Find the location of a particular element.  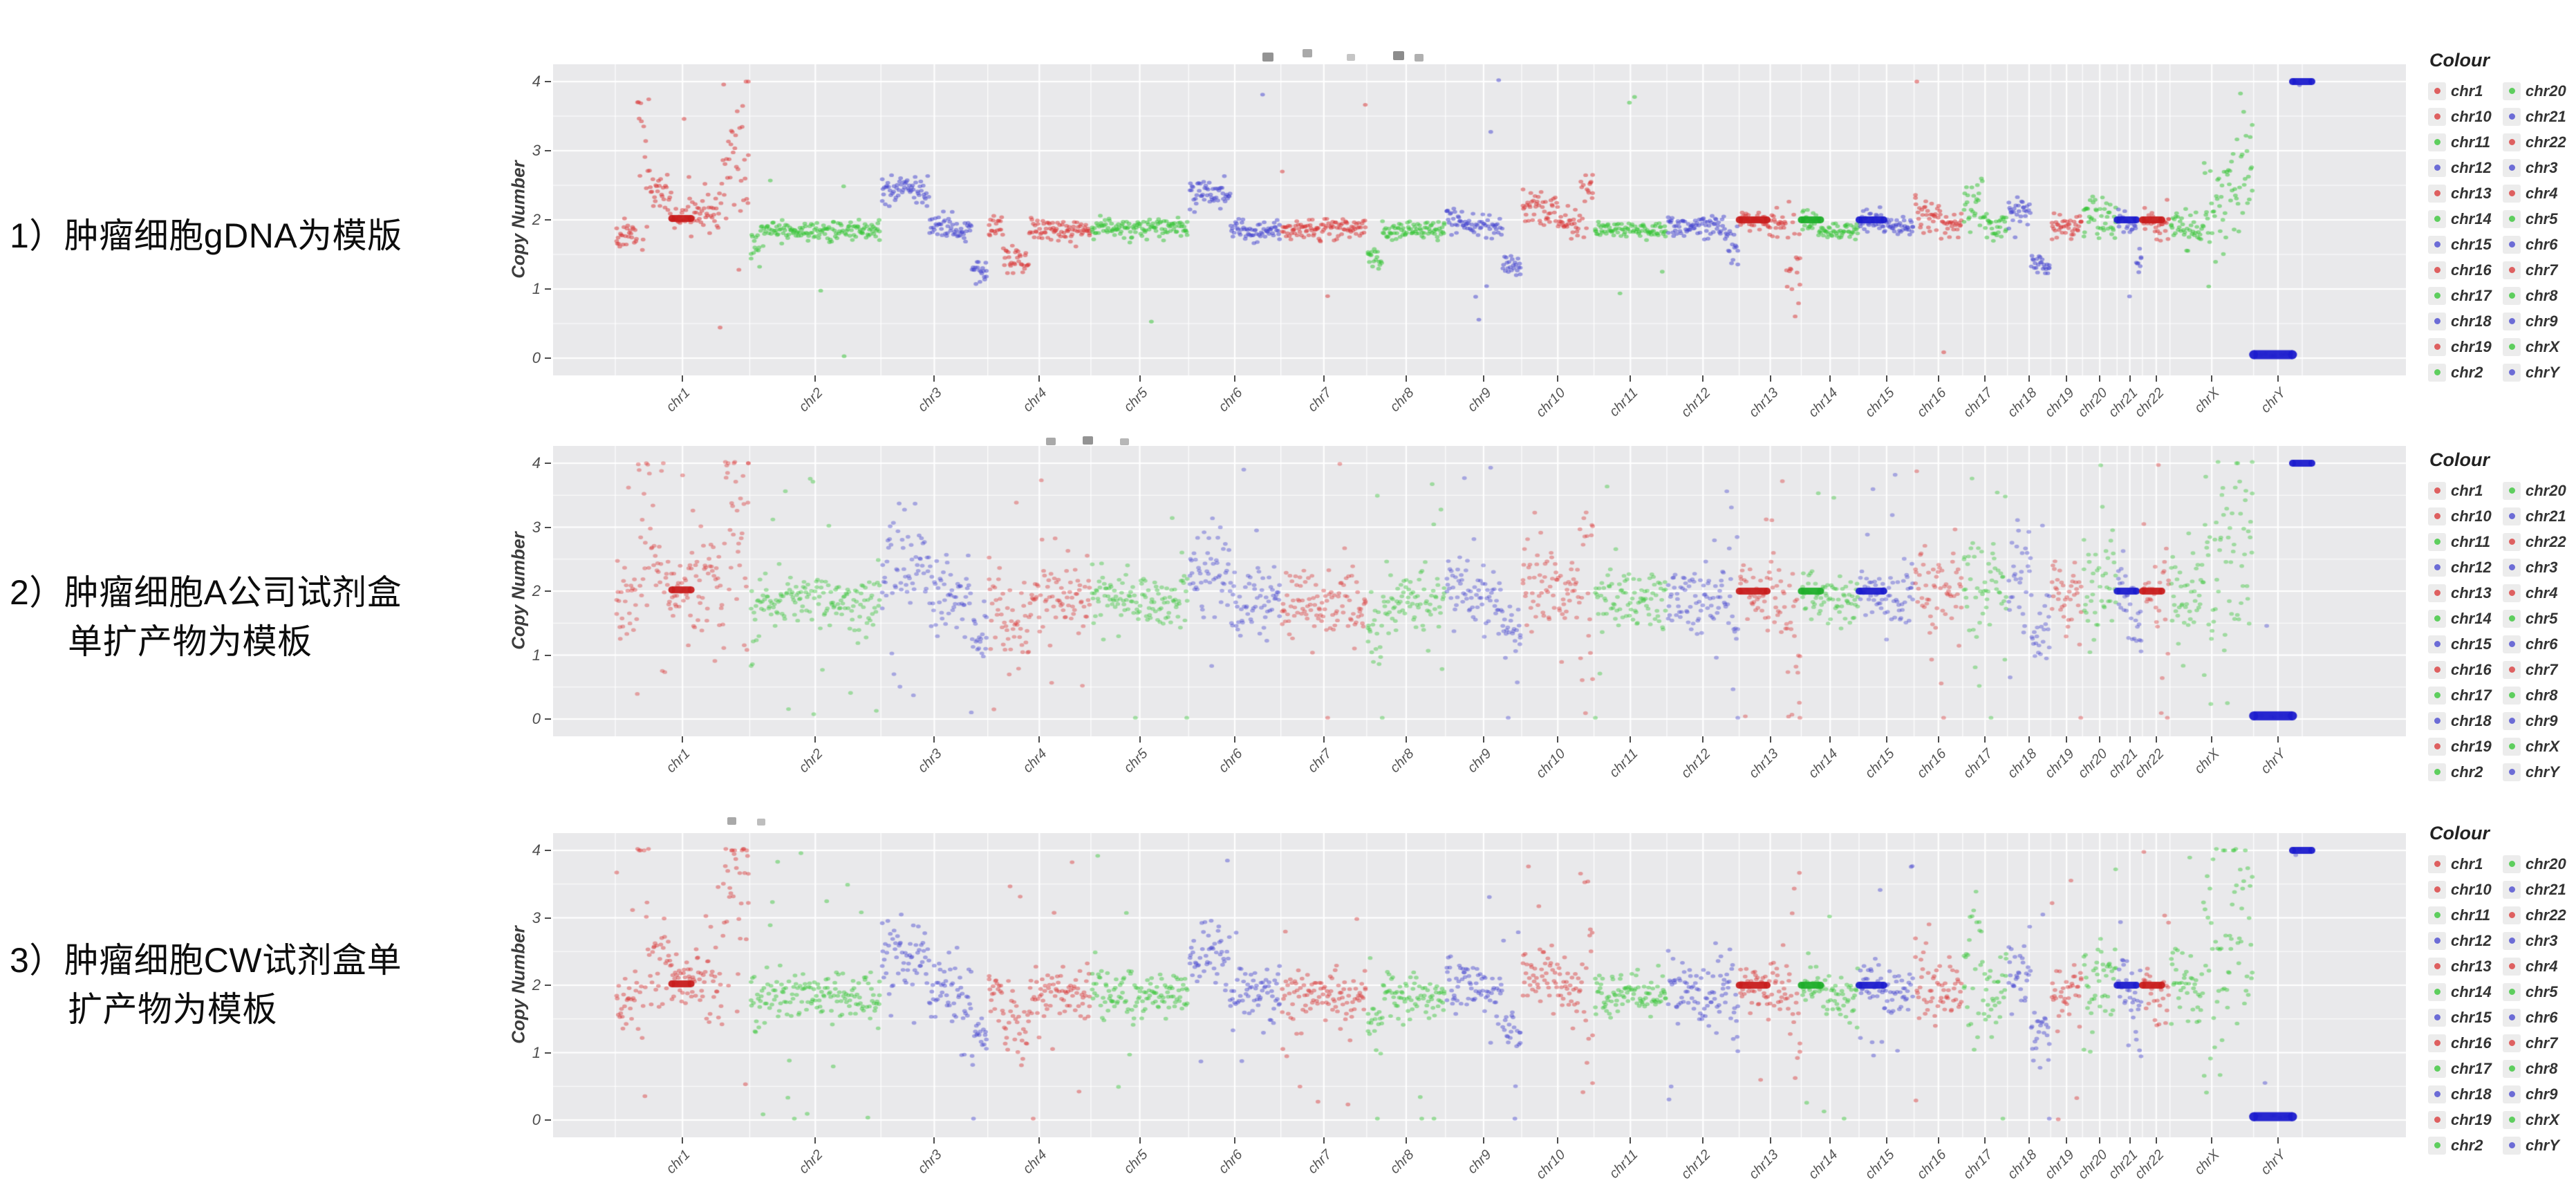

legend-item-chr3: chr3 is located at coordinates (2539, 941).